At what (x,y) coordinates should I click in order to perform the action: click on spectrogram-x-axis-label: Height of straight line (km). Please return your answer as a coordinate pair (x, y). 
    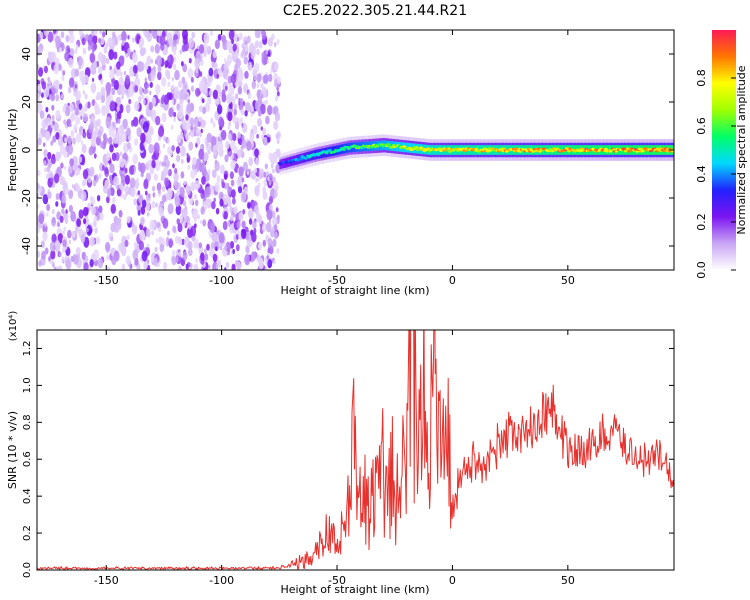
    Looking at the image, I should click on (354, 290).